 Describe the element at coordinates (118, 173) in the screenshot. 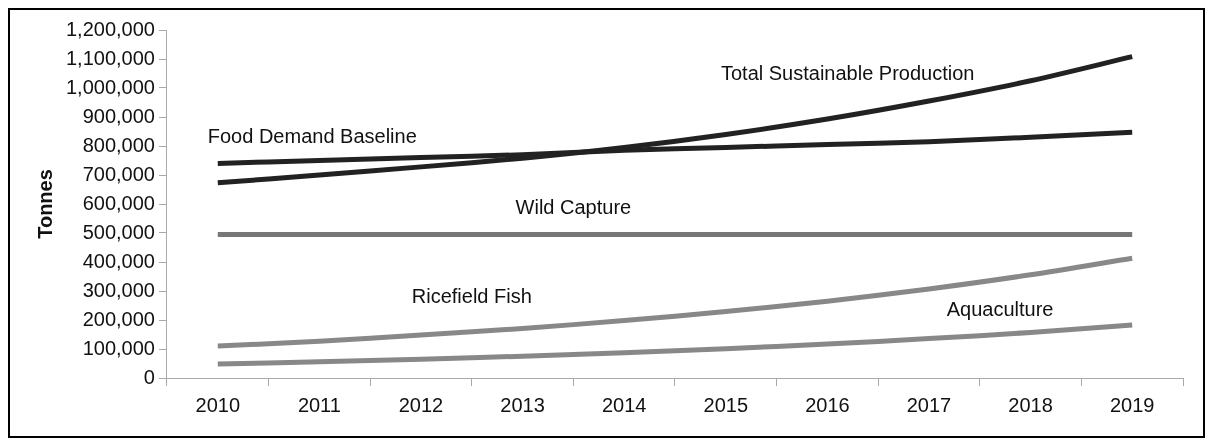

I see `y-tick-label: 700,000` at that location.